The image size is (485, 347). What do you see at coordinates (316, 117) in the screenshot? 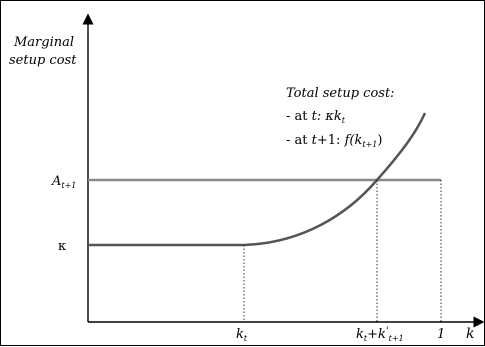
I see `annotation-line1: - at t: κkt` at bounding box center [316, 117].